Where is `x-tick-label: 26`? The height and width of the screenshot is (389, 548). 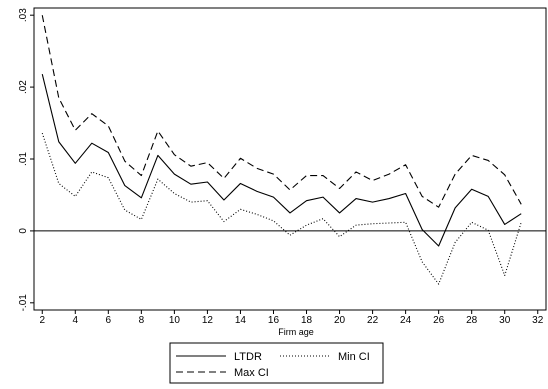 x-tick-label: 26 is located at coordinates (439, 320).